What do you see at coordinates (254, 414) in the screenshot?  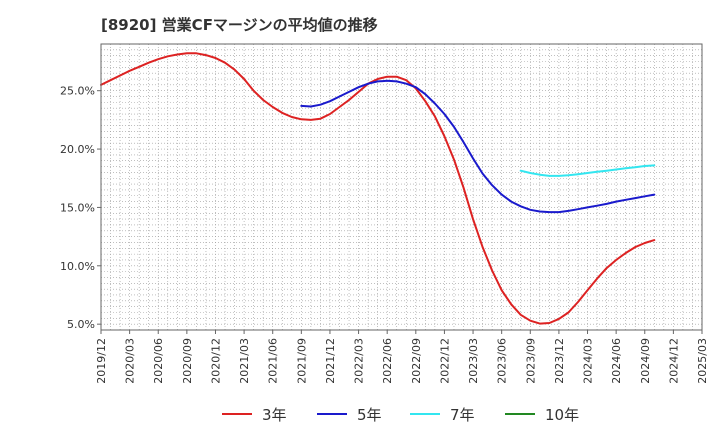 I see `legend-item: 3年` at bounding box center [254, 414].